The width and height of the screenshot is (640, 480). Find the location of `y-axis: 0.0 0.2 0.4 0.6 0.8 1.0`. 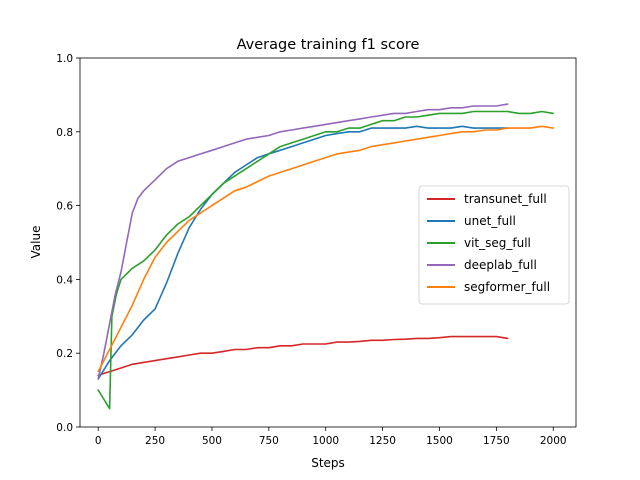

y-axis: 0.0 0.2 0.4 0.6 0.8 1.0 is located at coordinates (68, 243).